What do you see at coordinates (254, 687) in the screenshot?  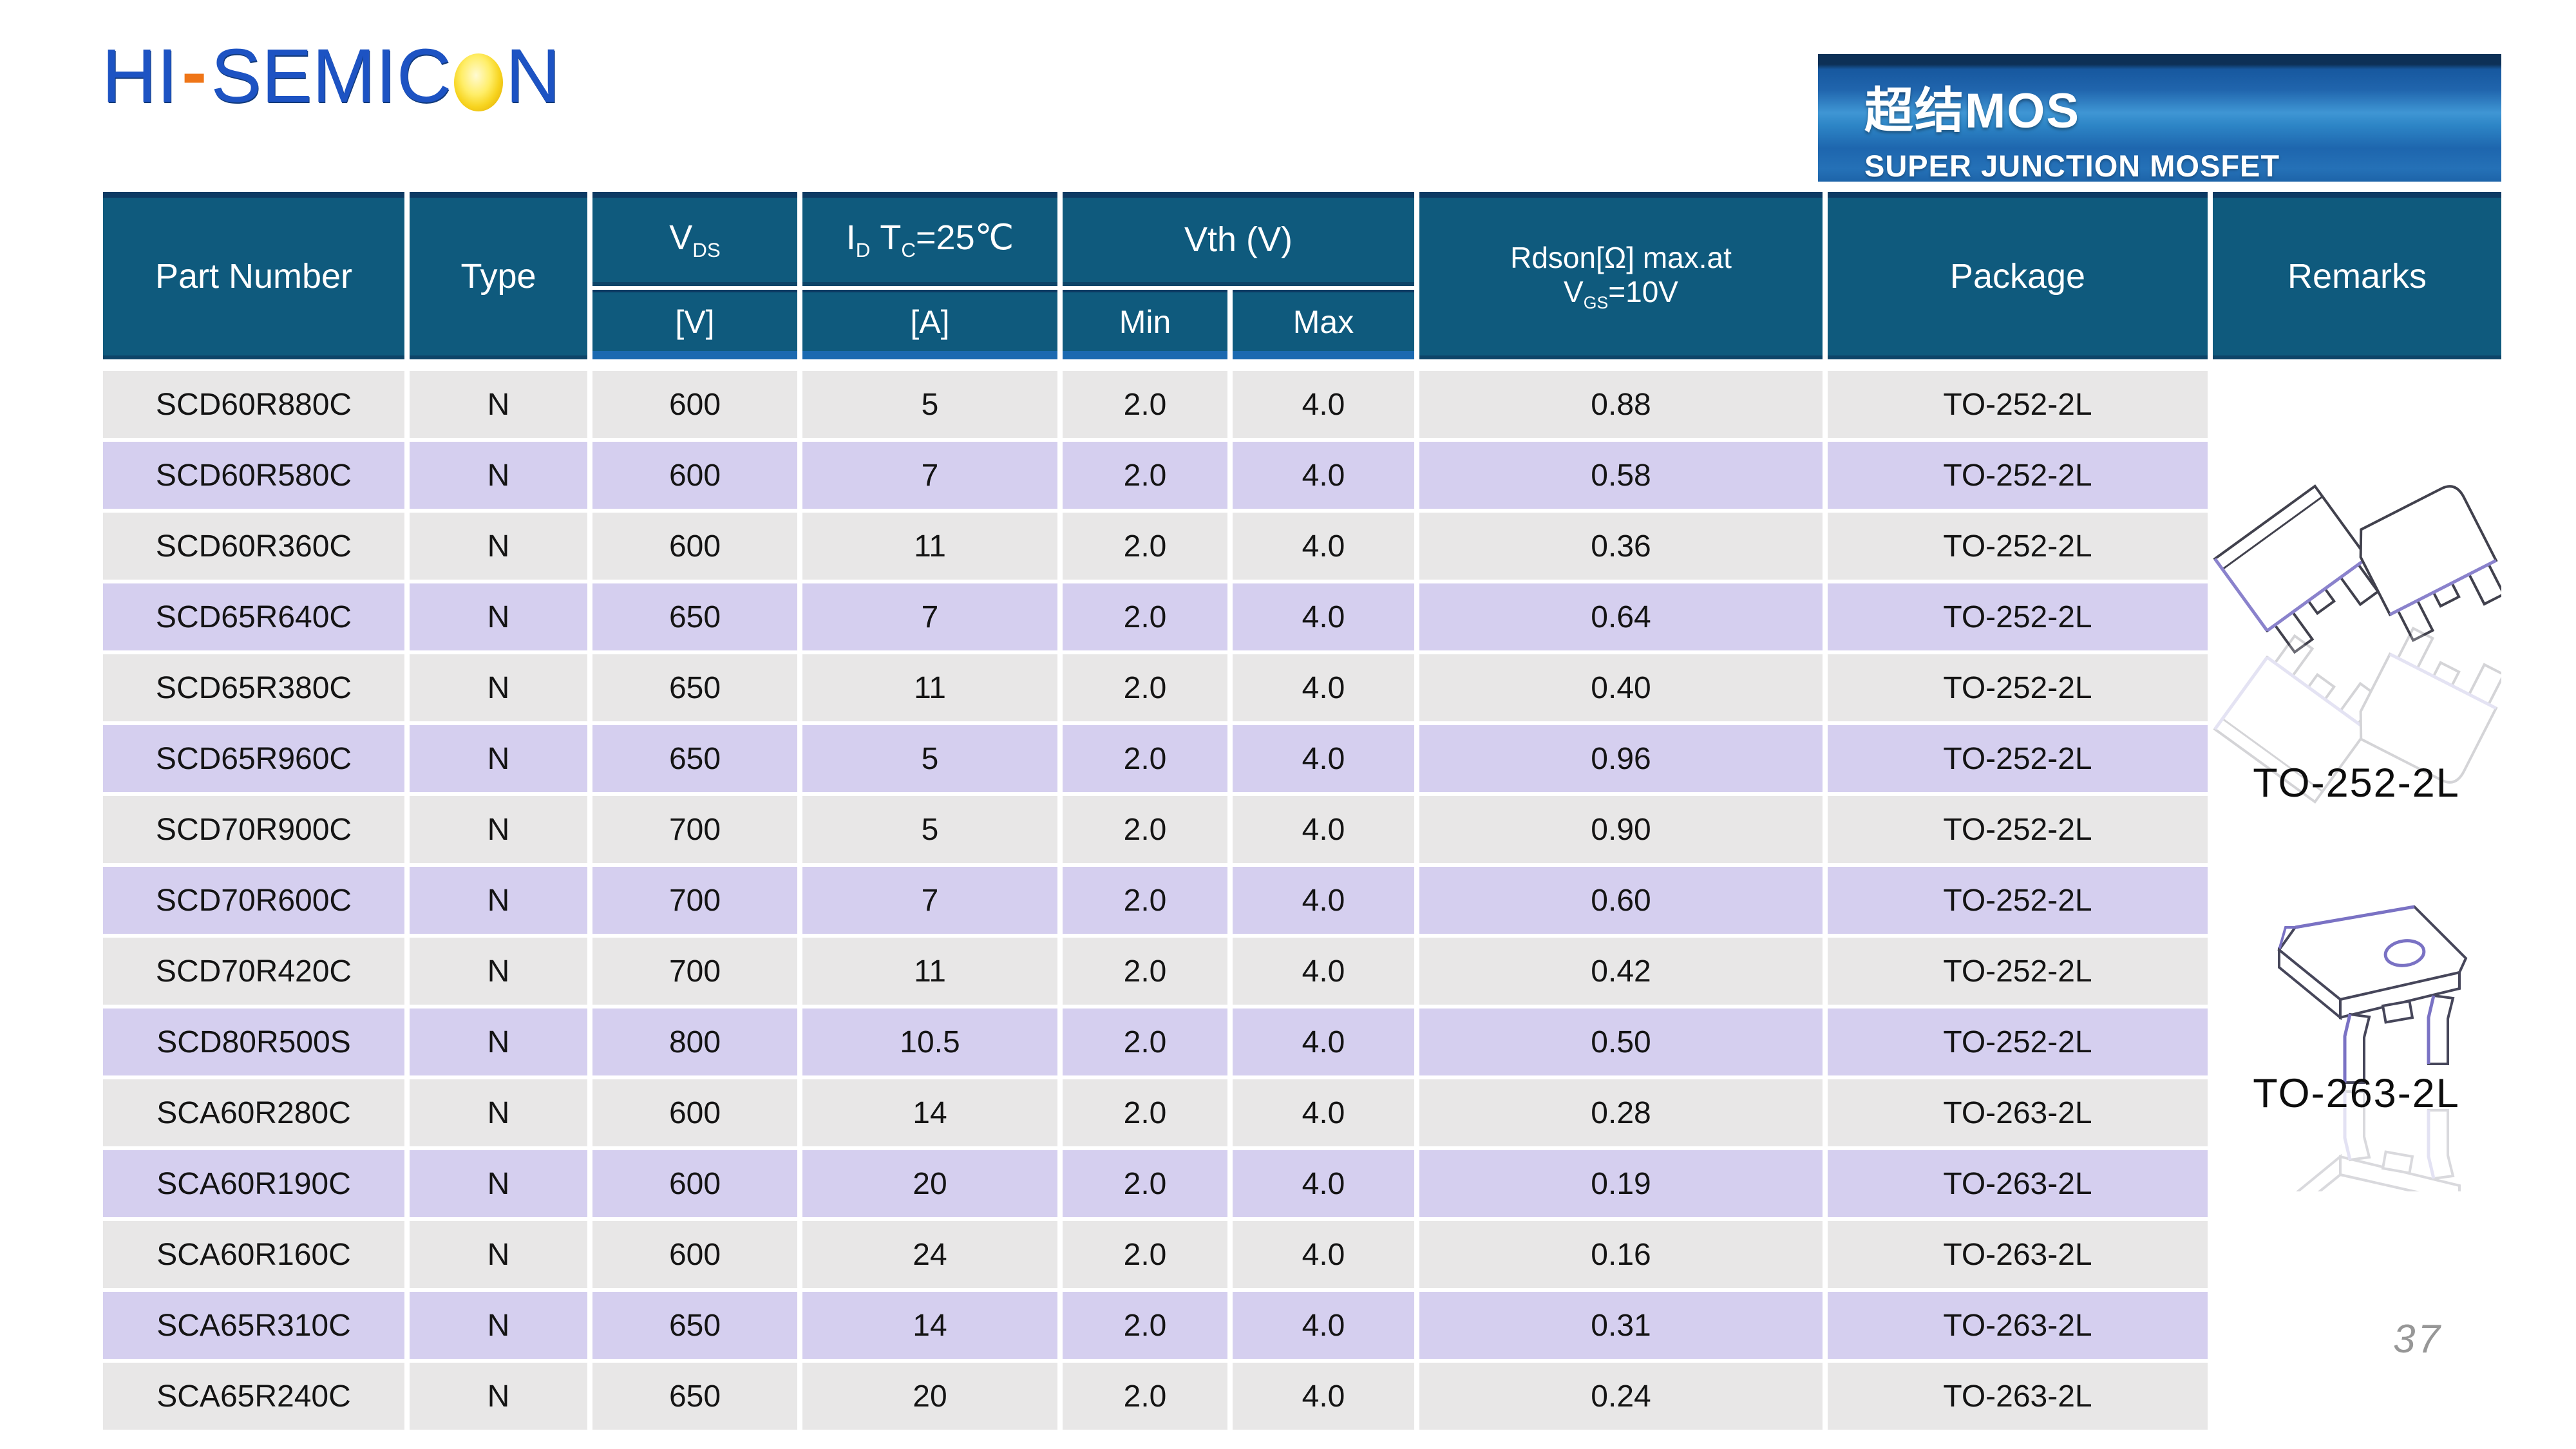 I see `cell-part-number: SCD65R380C` at bounding box center [254, 687].